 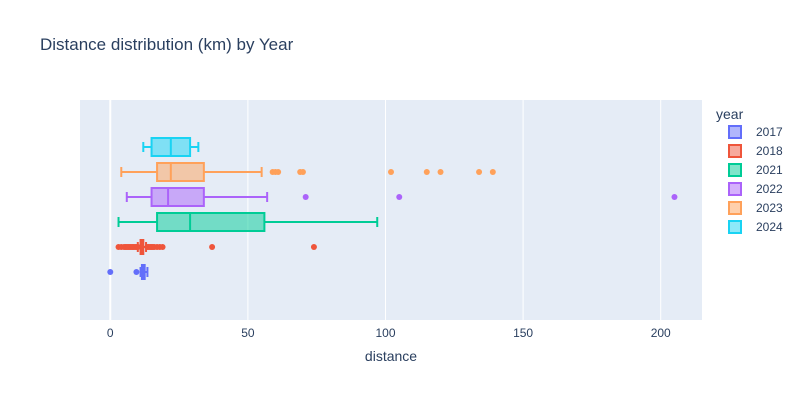 I want to click on legend-item-2024: 2024, so click(x=755, y=227).